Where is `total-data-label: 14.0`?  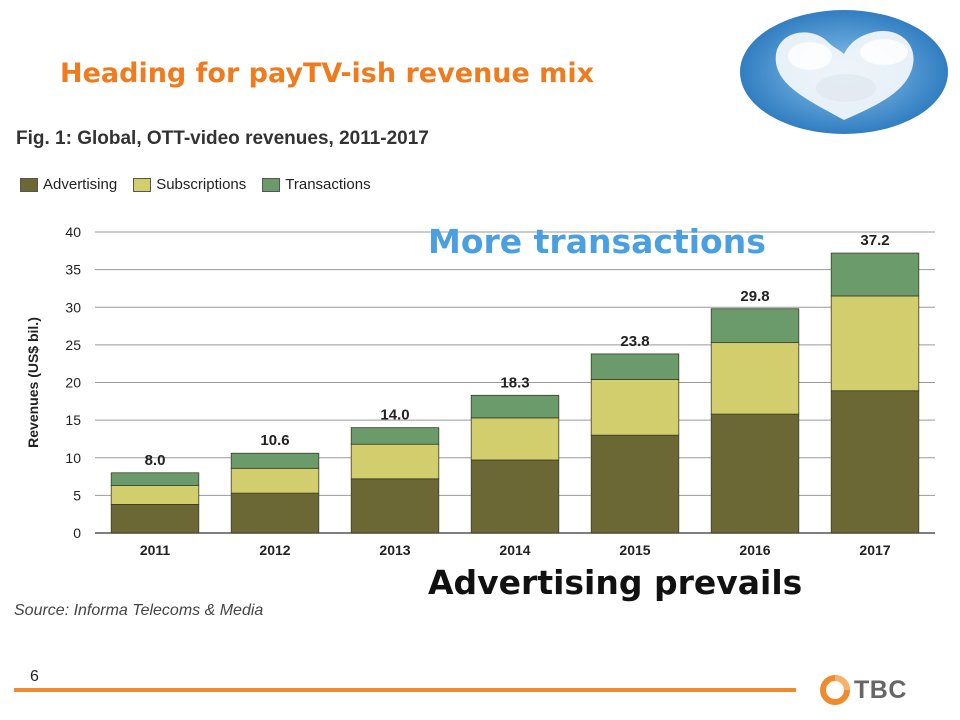 total-data-label: 14.0 is located at coordinates (394, 415).